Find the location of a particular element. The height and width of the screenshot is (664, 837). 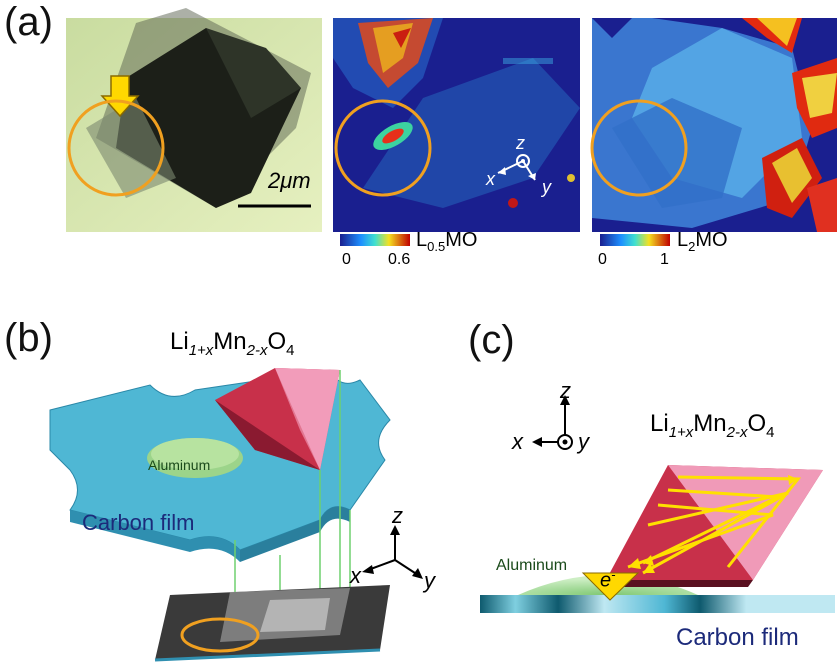

panel-c-electron-label: e- is located at coordinates (608, 579).